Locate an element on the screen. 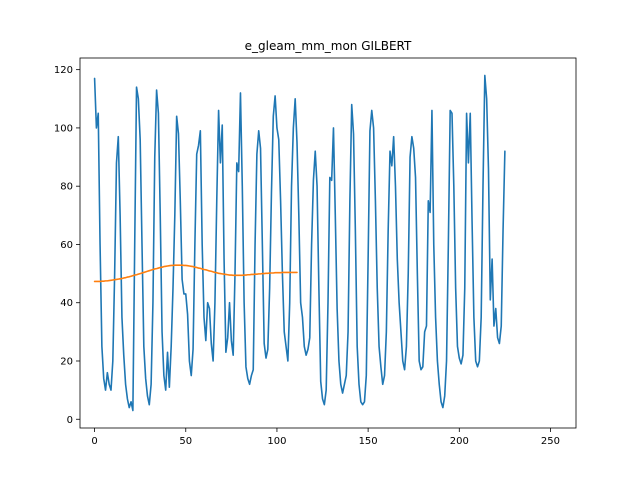  x-tick-label: 100 is located at coordinates (276, 441).